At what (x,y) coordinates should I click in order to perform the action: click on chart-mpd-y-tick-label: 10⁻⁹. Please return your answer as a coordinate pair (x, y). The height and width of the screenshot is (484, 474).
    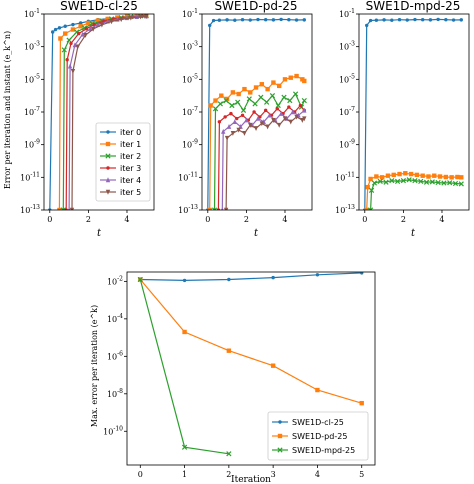
    Looking at the image, I should click on (347, 144).